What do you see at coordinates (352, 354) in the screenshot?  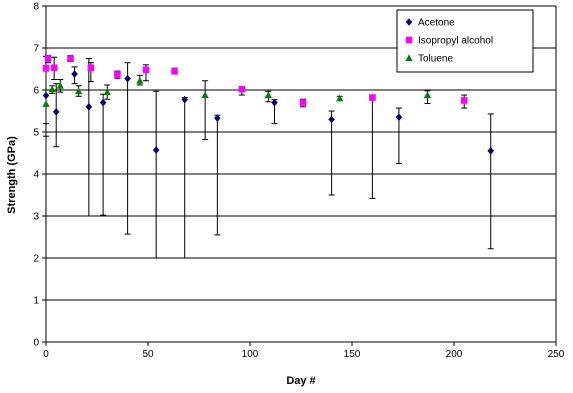 I see `x-tick-label: 150` at bounding box center [352, 354].